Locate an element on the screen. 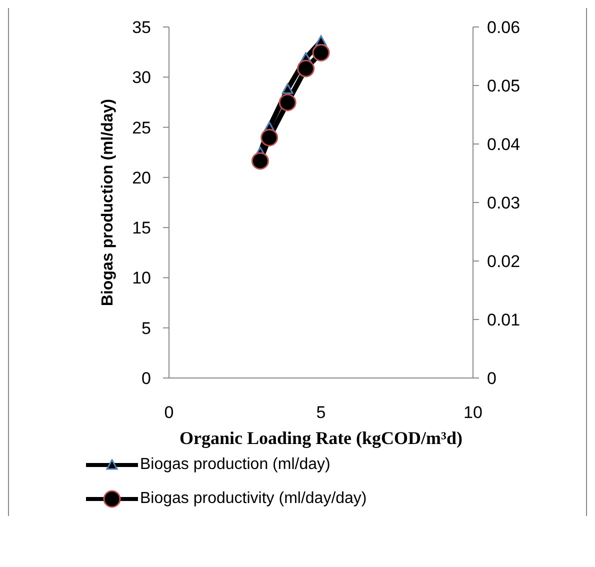 This screenshot has height=567, width=595. y2-tick-label: 0 is located at coordinates (491, 378).